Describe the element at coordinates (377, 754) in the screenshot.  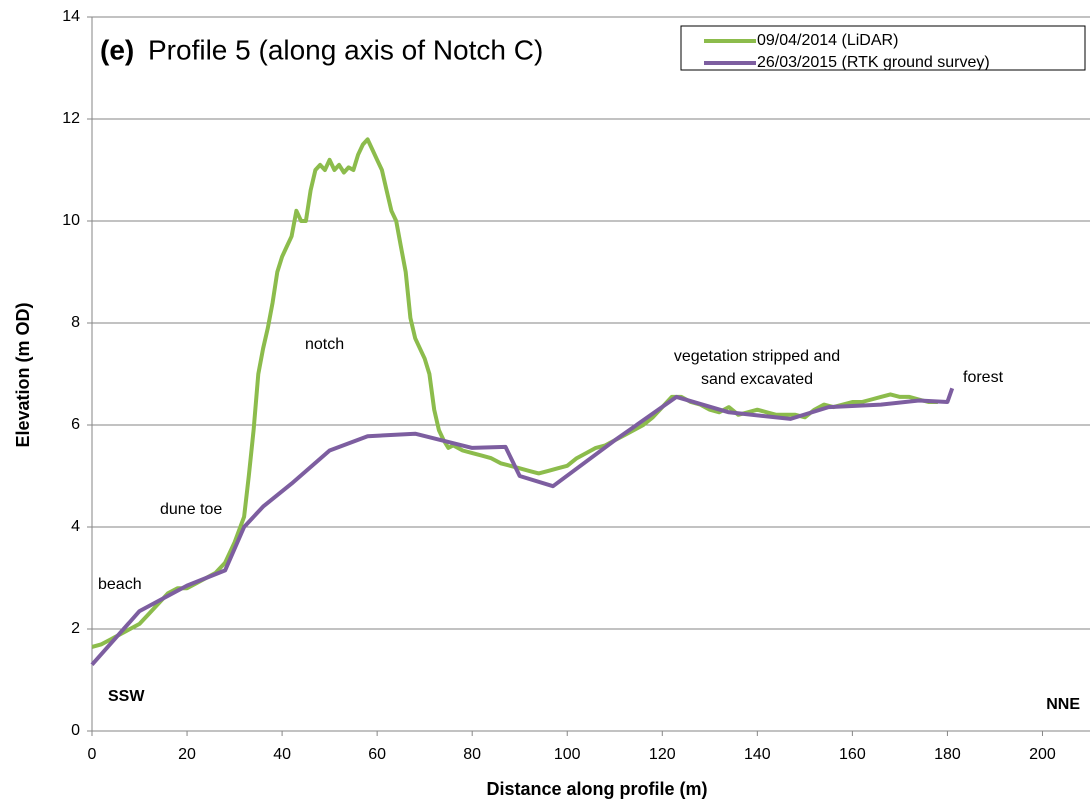
I see `x-tick-label: 60` at that location.